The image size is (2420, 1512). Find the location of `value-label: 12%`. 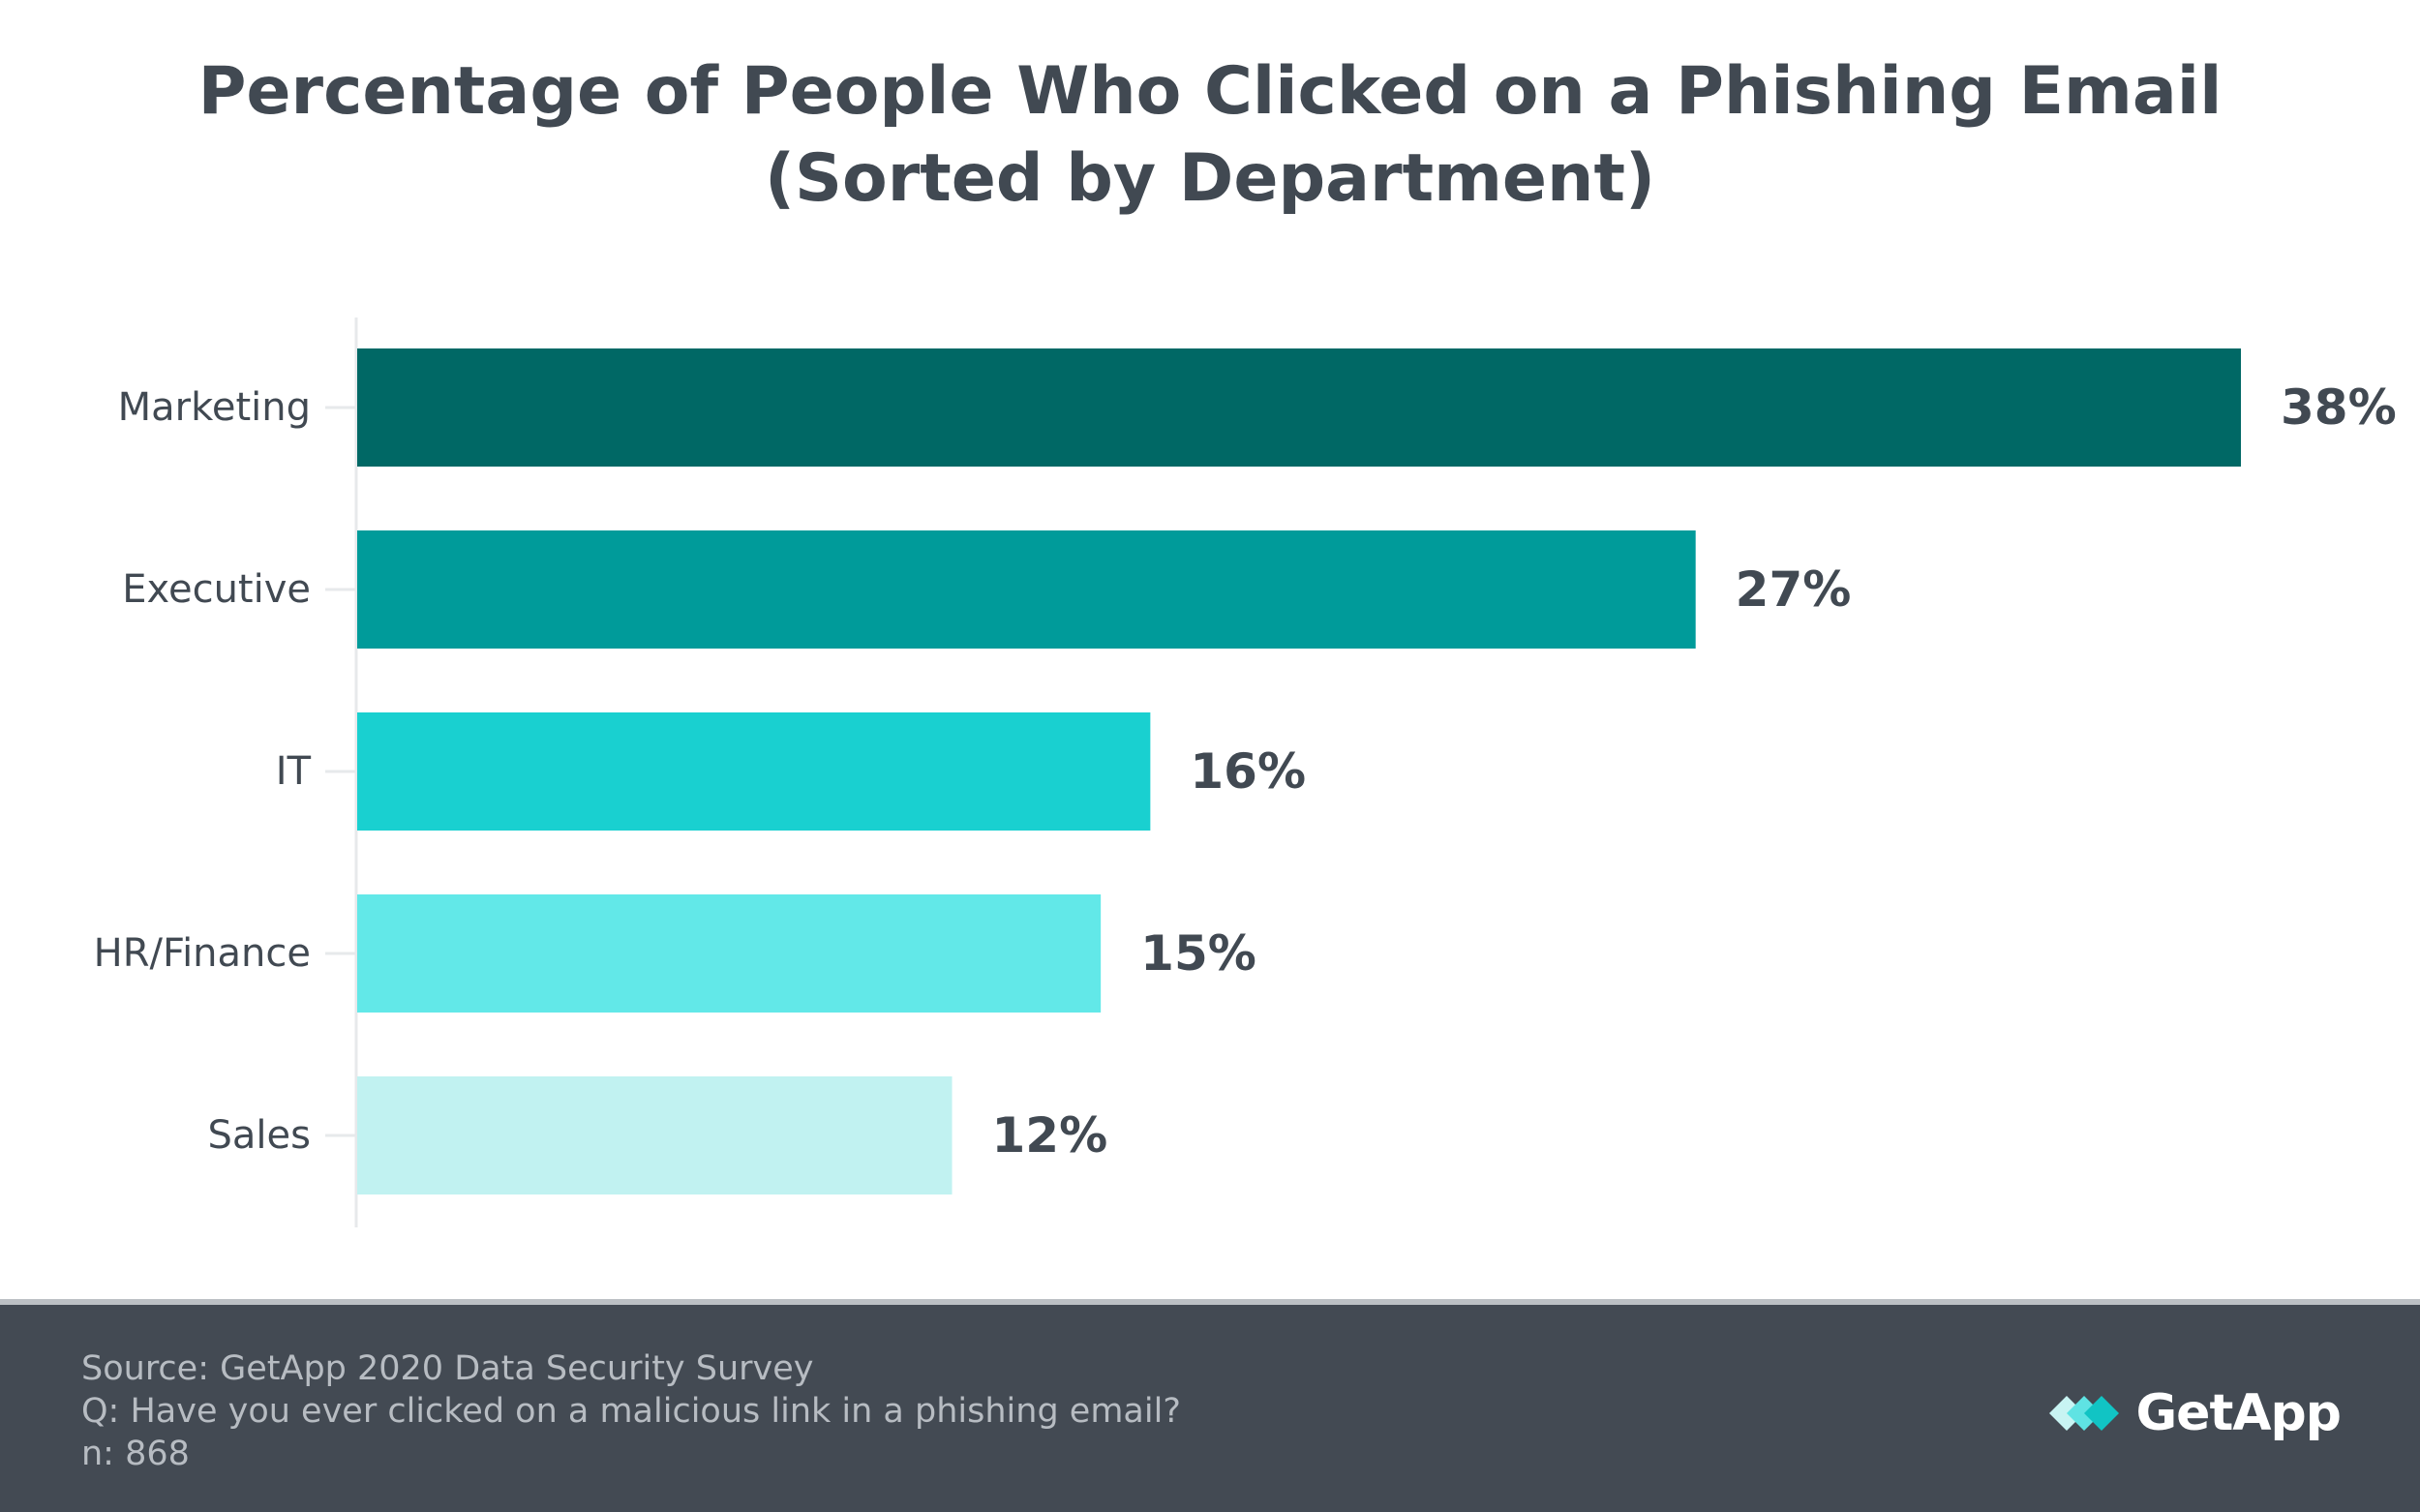

value-label: 12% is located at coordinates (1050, 1135).